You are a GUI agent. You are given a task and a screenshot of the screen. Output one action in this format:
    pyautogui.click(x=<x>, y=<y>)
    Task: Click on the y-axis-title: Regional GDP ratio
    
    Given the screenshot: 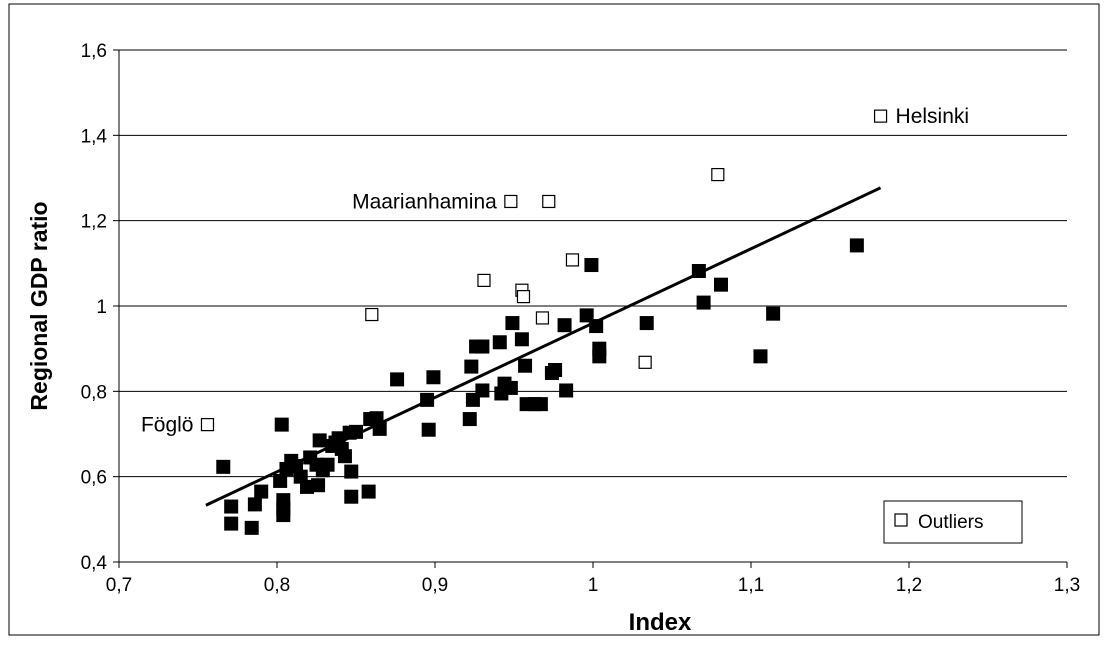 What is the action you would take?
    pyautogui.click(x=39, y=305)
    